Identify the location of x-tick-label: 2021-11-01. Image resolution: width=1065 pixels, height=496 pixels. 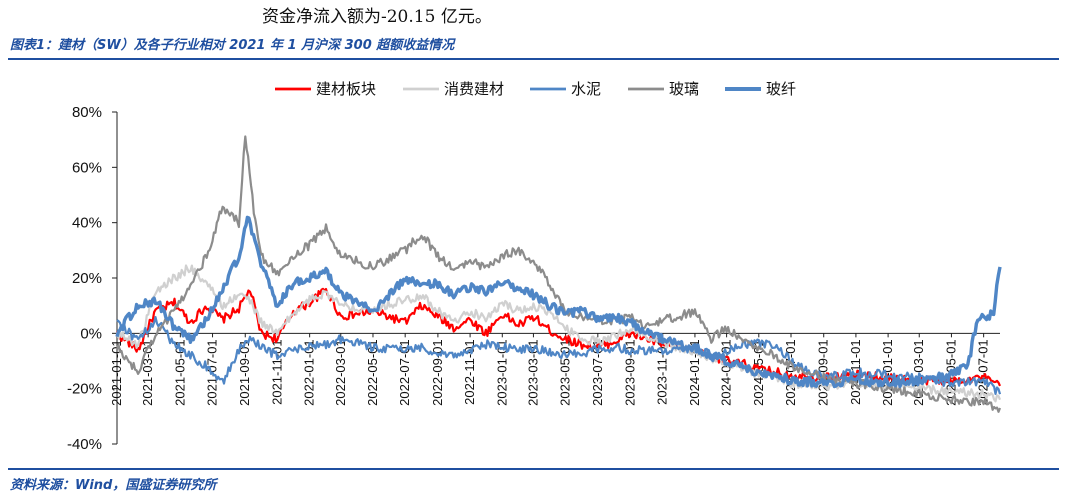
(276, 372).